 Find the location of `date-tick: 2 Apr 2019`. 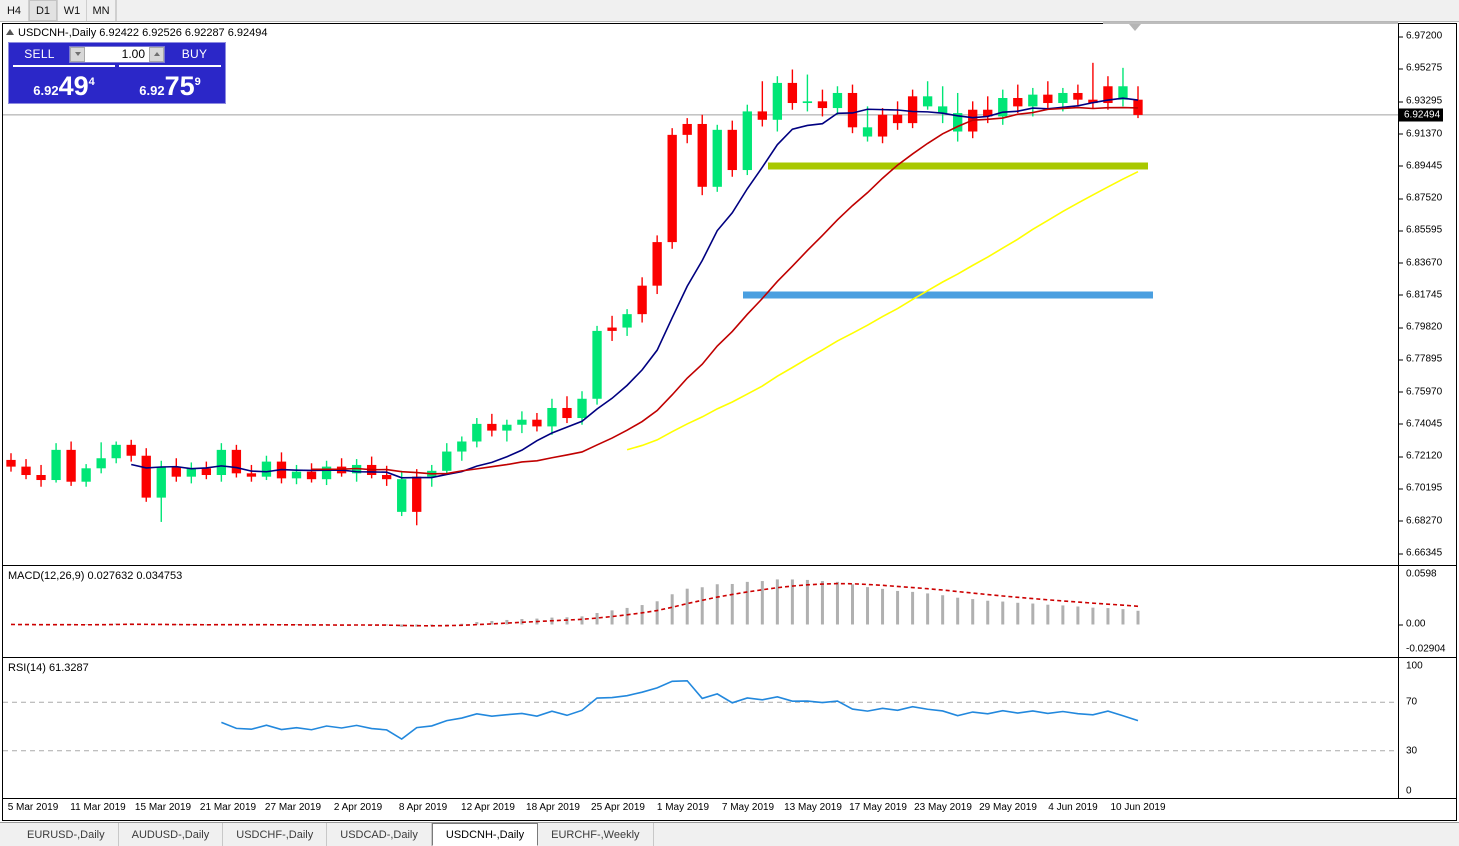

date-tick: 2 Apr 2019 is located at coordinates (358, 807).